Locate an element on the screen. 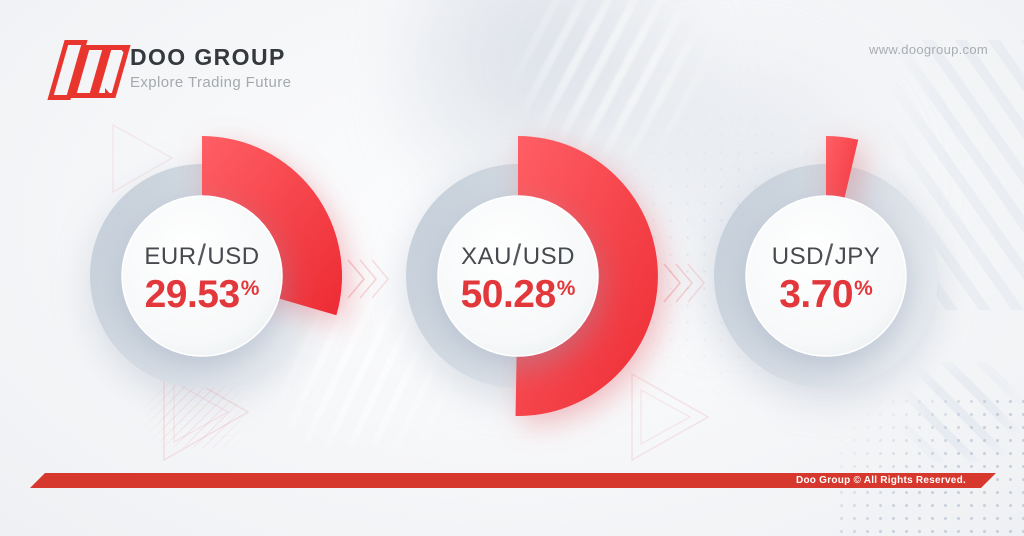 The image size is (1024, 536). pair-label: EUR/USD is located at coordinates (202, 255).